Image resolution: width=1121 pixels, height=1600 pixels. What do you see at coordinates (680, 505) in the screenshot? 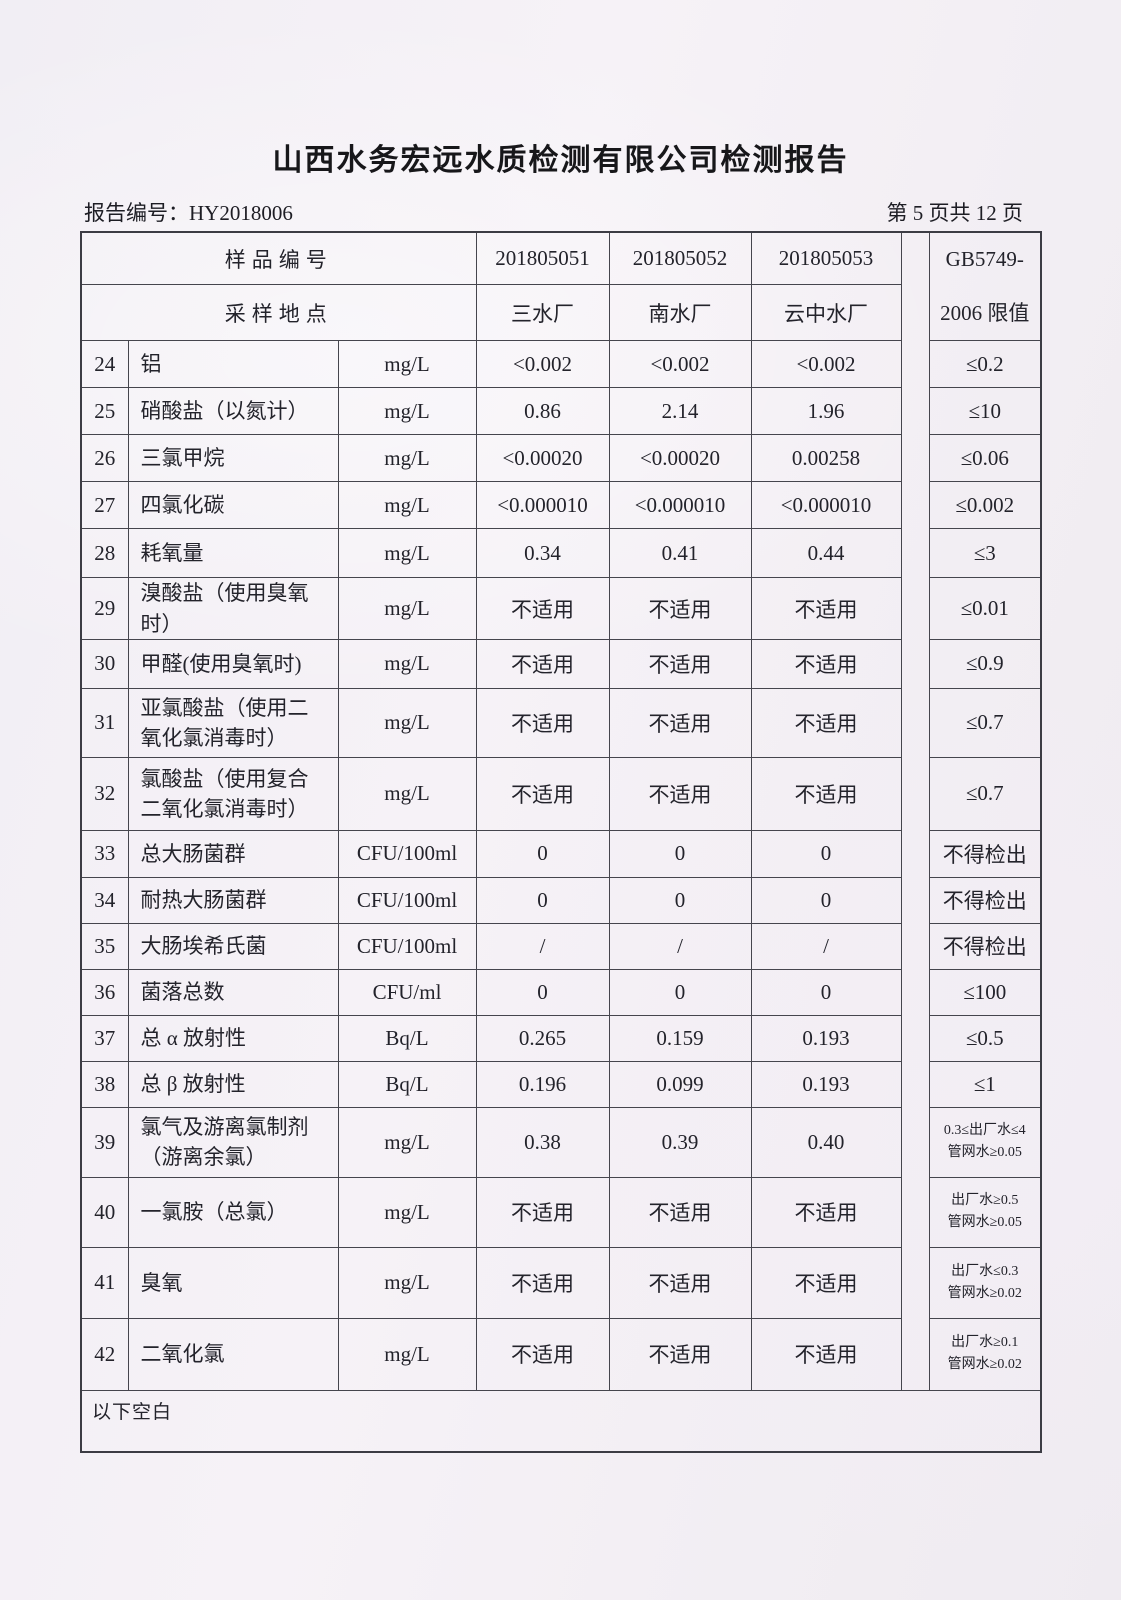
I see `value-cell-sample2: <0.000010` at bounding box center [680, 505].